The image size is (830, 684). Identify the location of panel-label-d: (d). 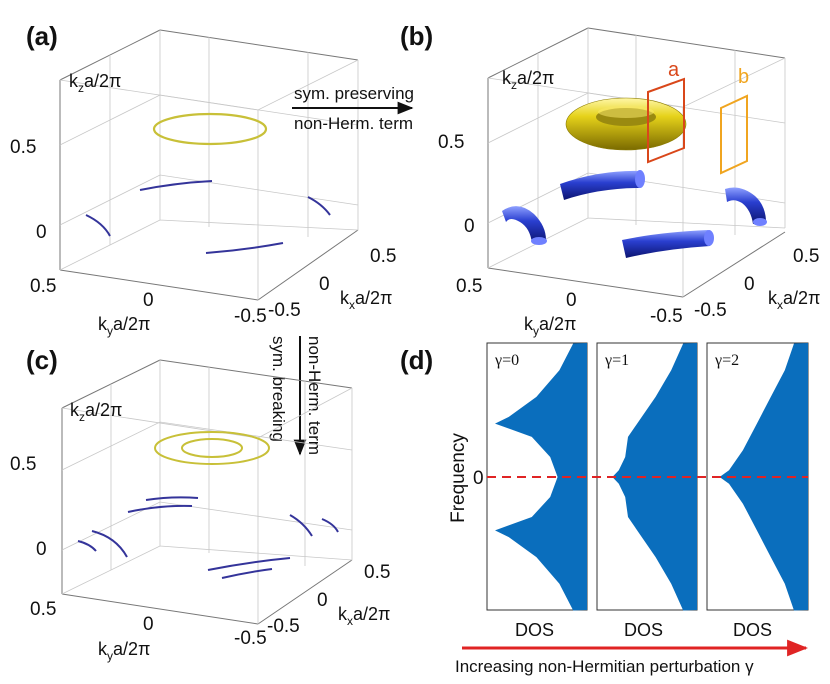
(416, 360).